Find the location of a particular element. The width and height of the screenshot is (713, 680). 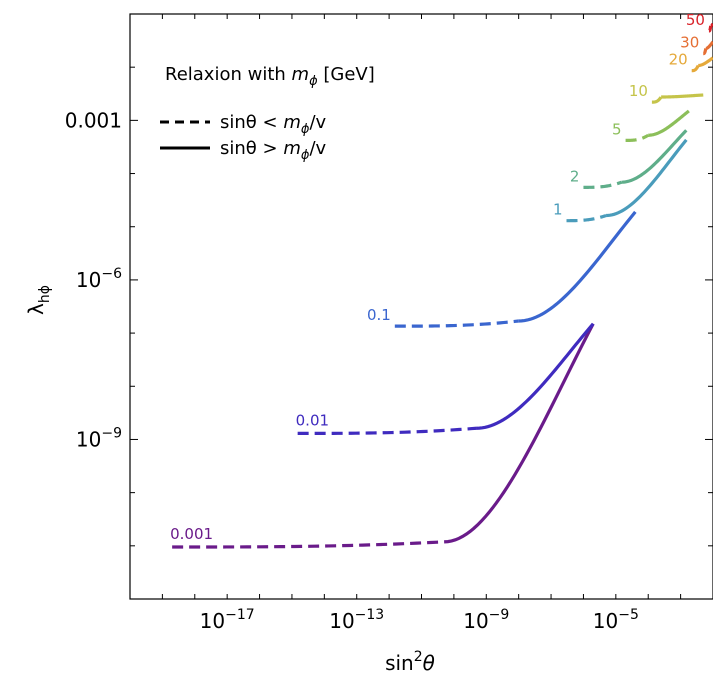

series-0.01-dashed is located at coordinates (387, 430).